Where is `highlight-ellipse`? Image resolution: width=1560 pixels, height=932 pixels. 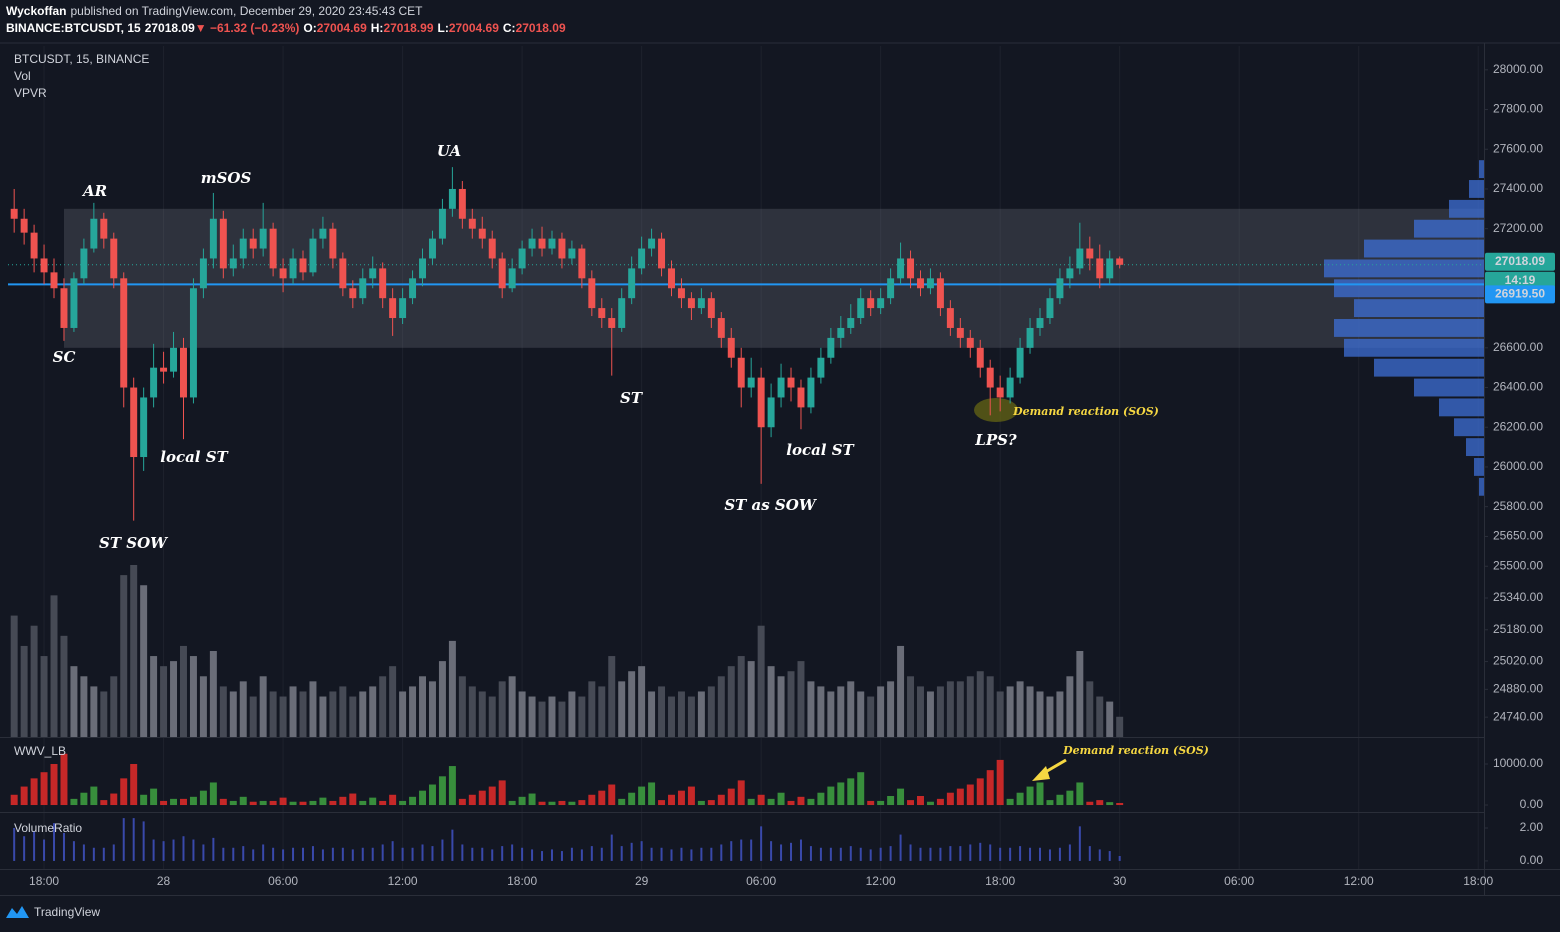
highlight-ellipse is located at coordinates (996, 410).